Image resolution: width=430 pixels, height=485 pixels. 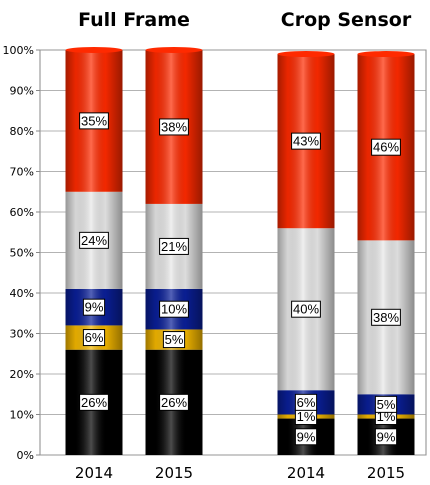 I want to click on data-label-text: 1%, so click(x=306, y=416).